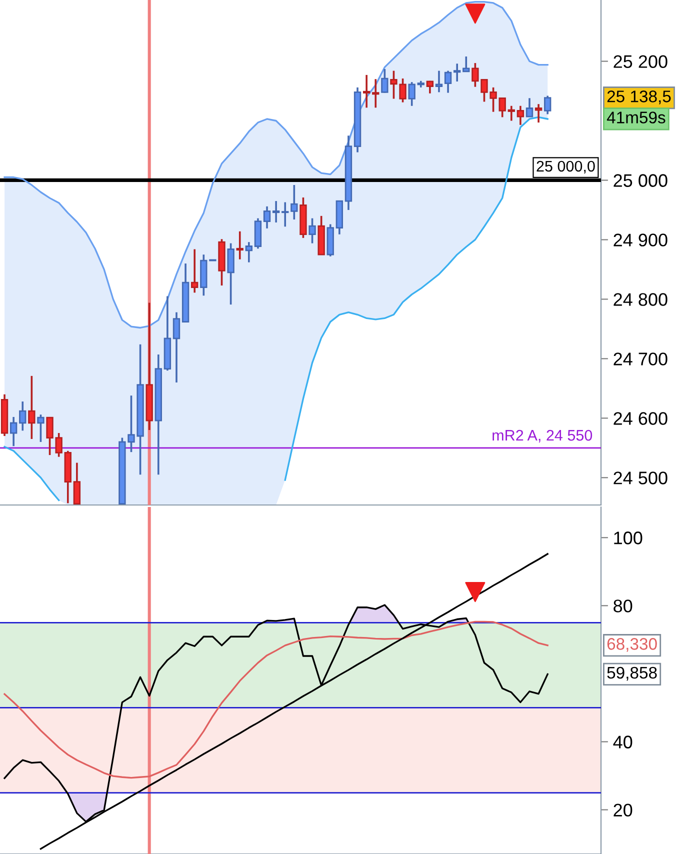 This screenshot has height=854, width=676. I want to click on text: 41m59s, so click(636, 118).